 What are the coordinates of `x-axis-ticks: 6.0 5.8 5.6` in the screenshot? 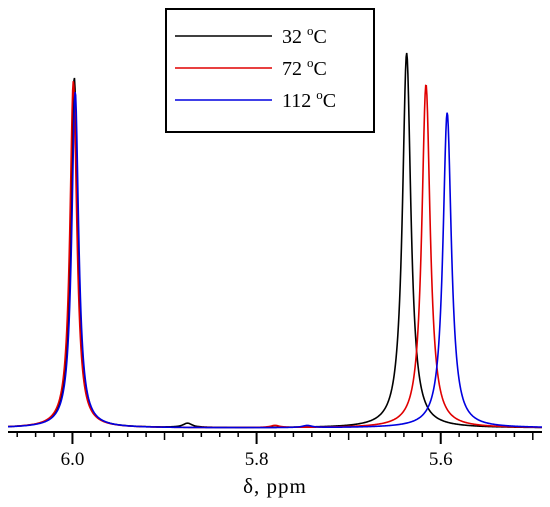 It's located at (275, 451).